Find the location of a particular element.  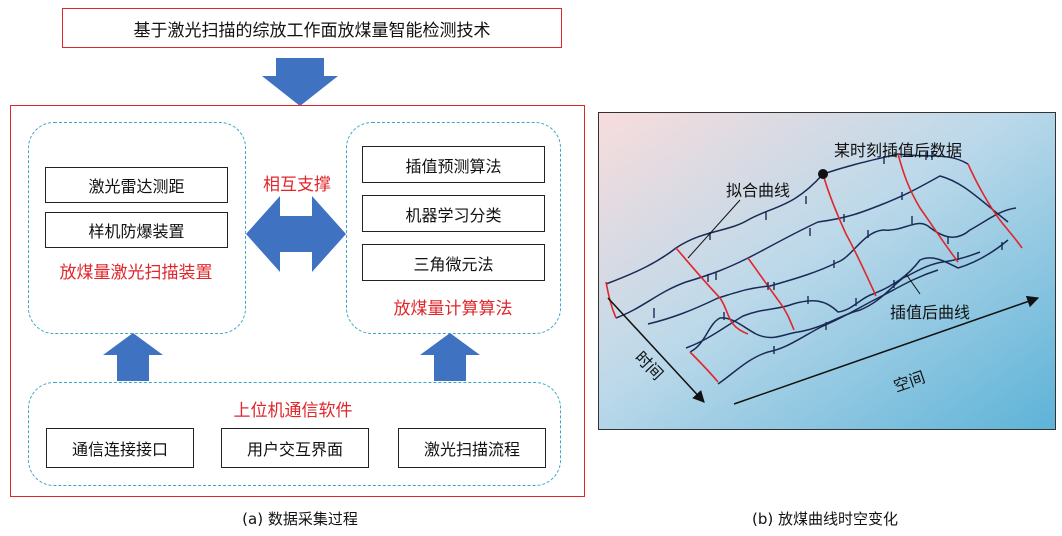

caption-a: (a) 数据采集过程 is located at coordinates (300, 519).